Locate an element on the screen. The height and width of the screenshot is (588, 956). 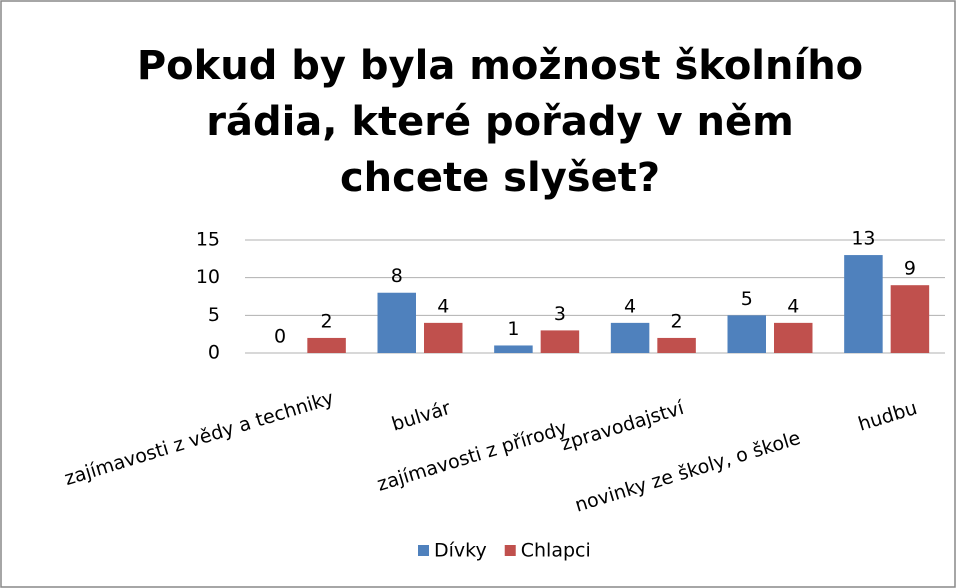
x-tick-label: hudbu is located at coordinates (888, 416).